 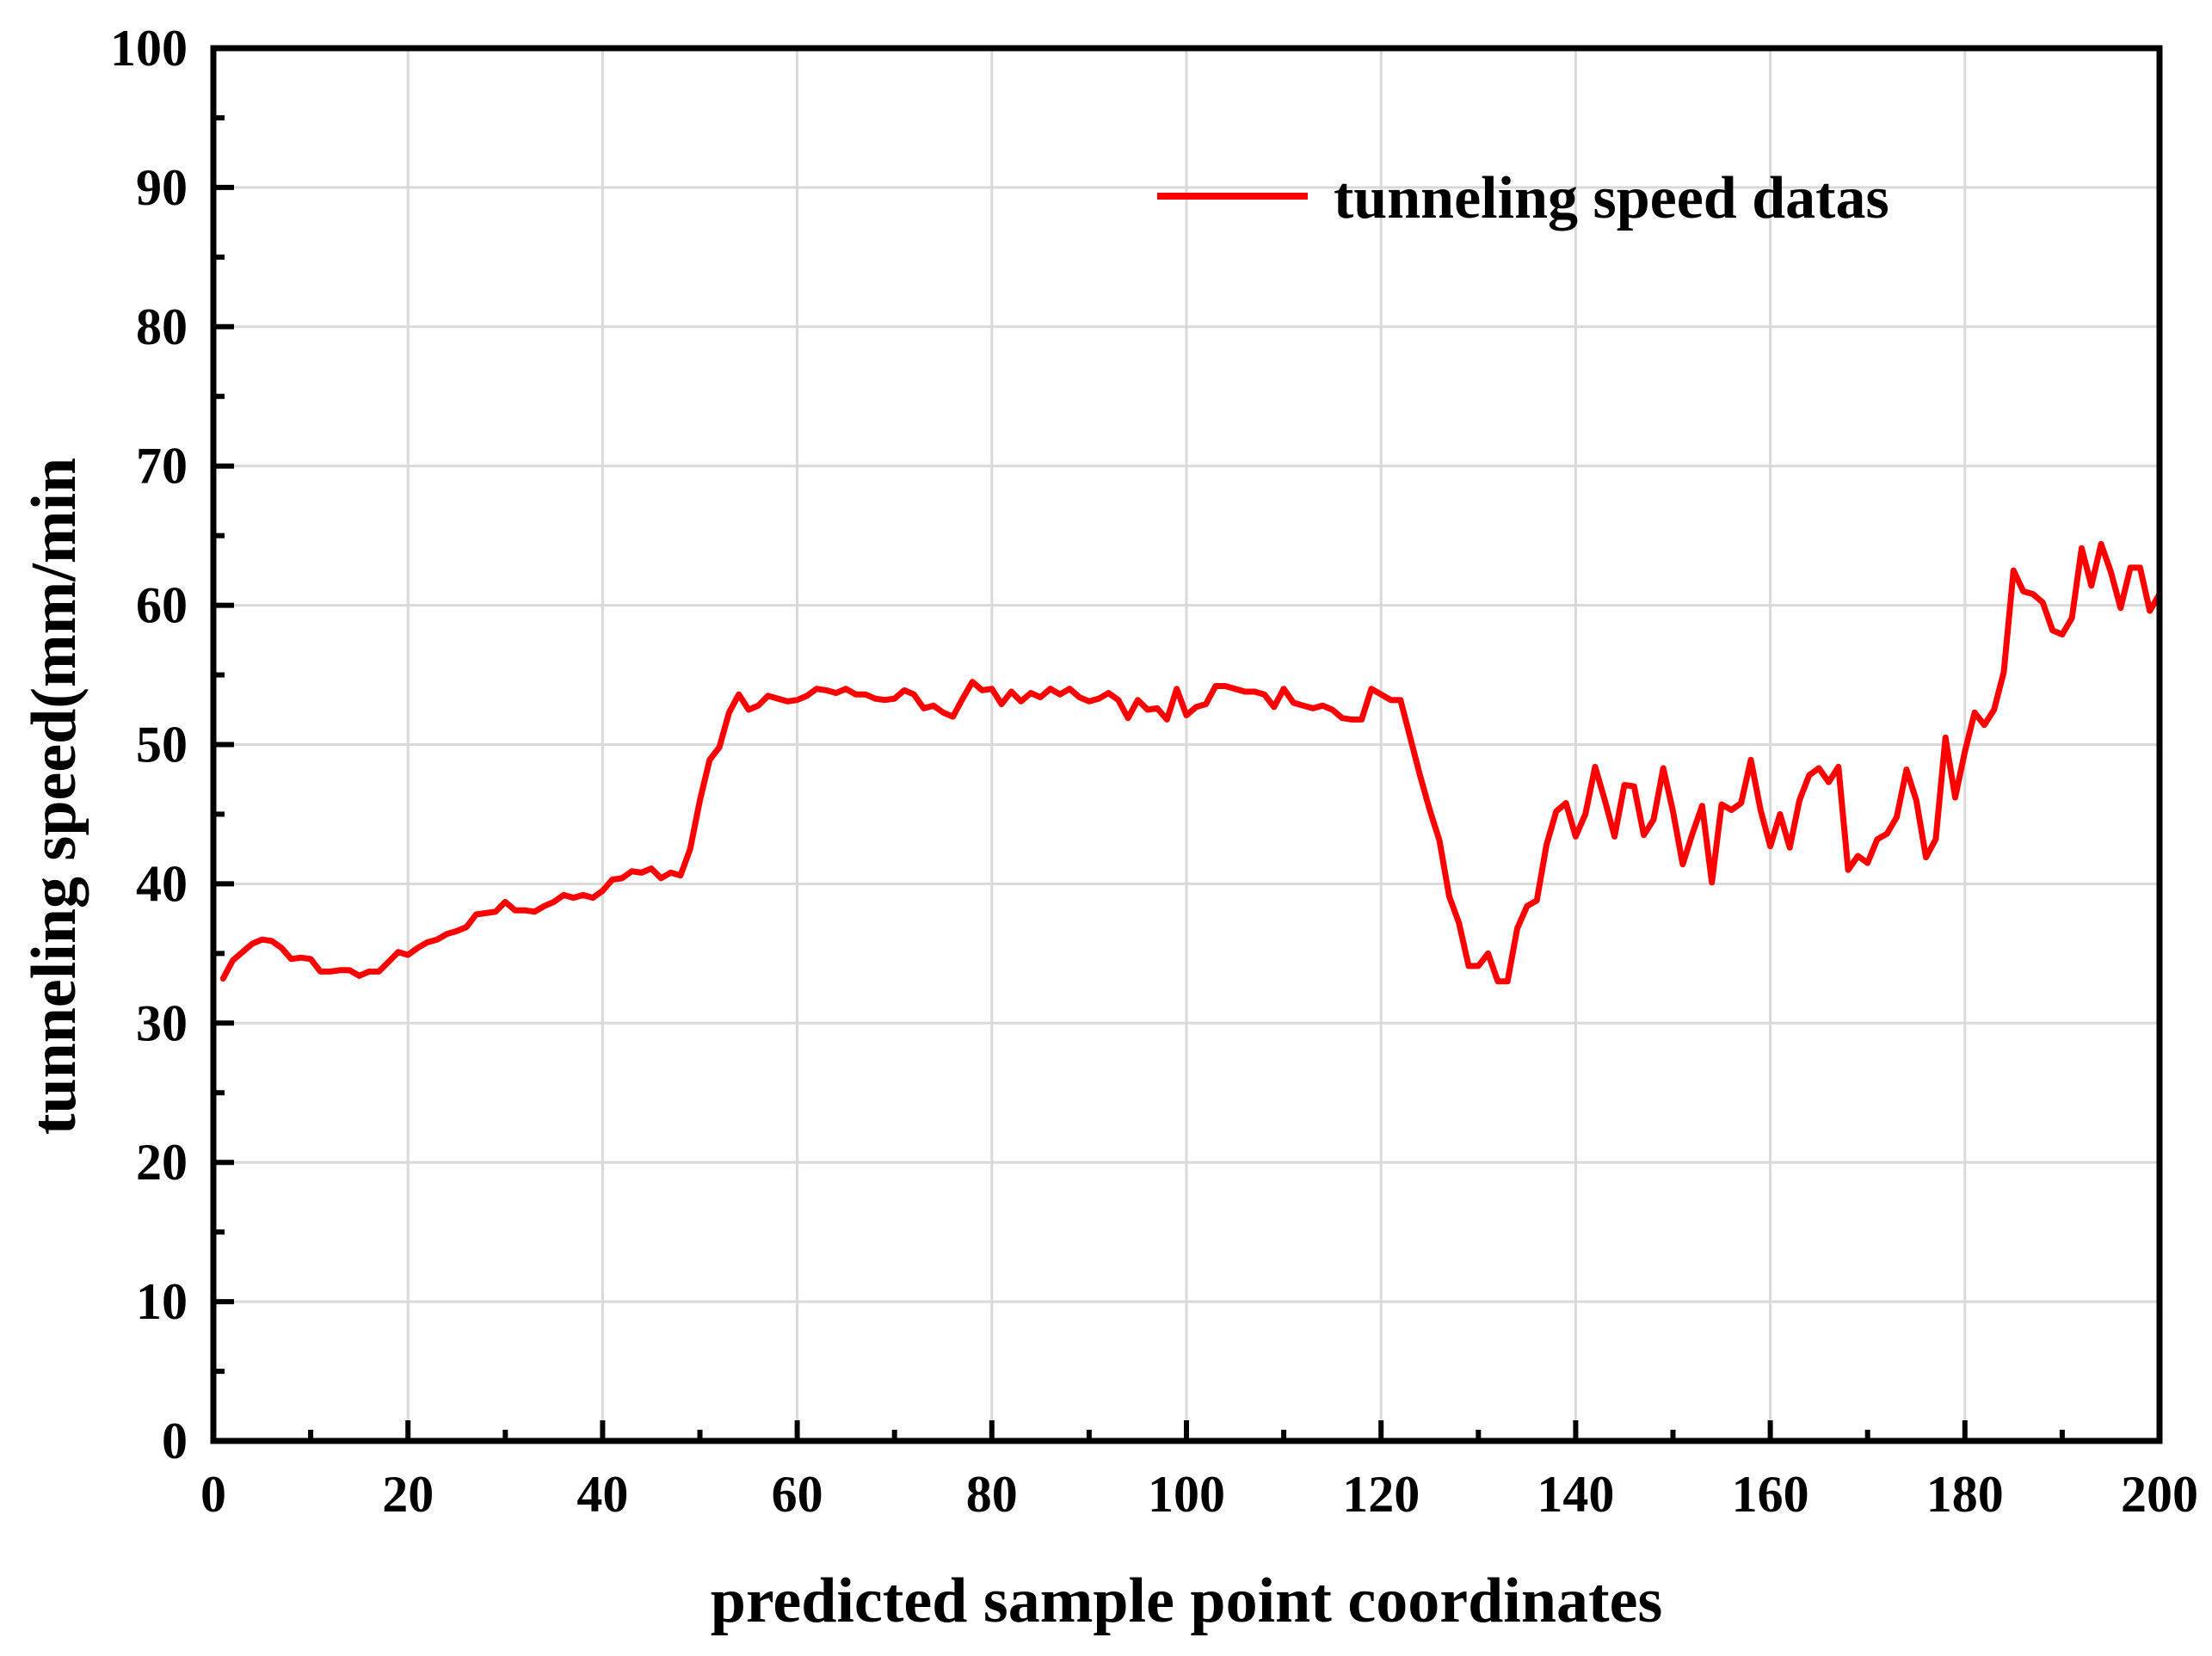 What do you see at coordinates (175, 1441) in the screenshot?
I see `y-tick-label: 0` at bounding box center [175, 1441].